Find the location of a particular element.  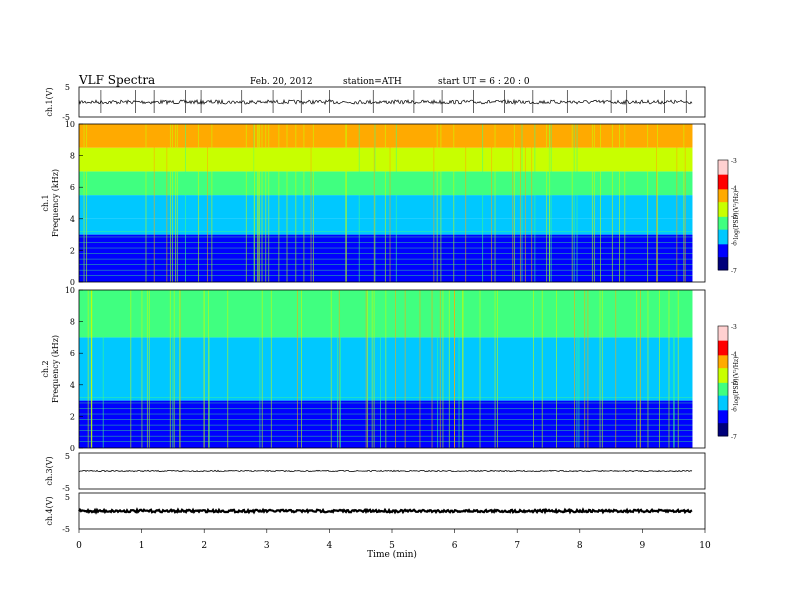

ch2-colorbar-label: log(PSD)(V²/Hz) is located at coordinates (736, 381).